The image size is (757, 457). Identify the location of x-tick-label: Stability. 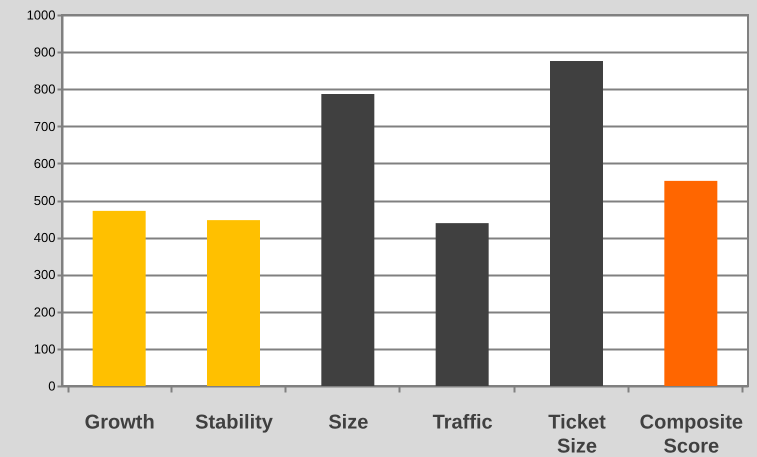
(234, 423).